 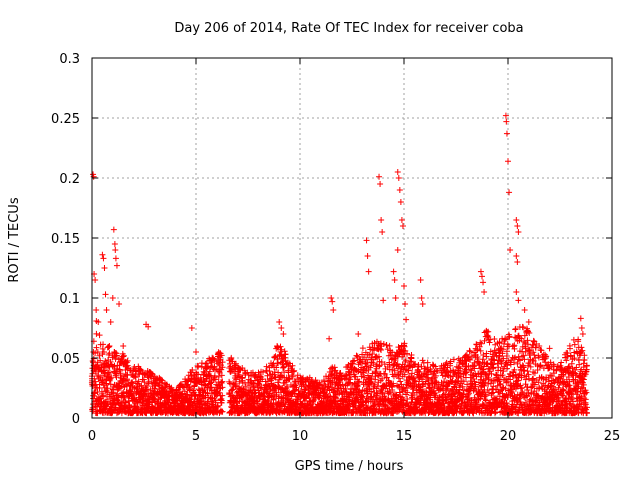 I want to click on y-tick-label: 0.15, so click(x=65, y=239).